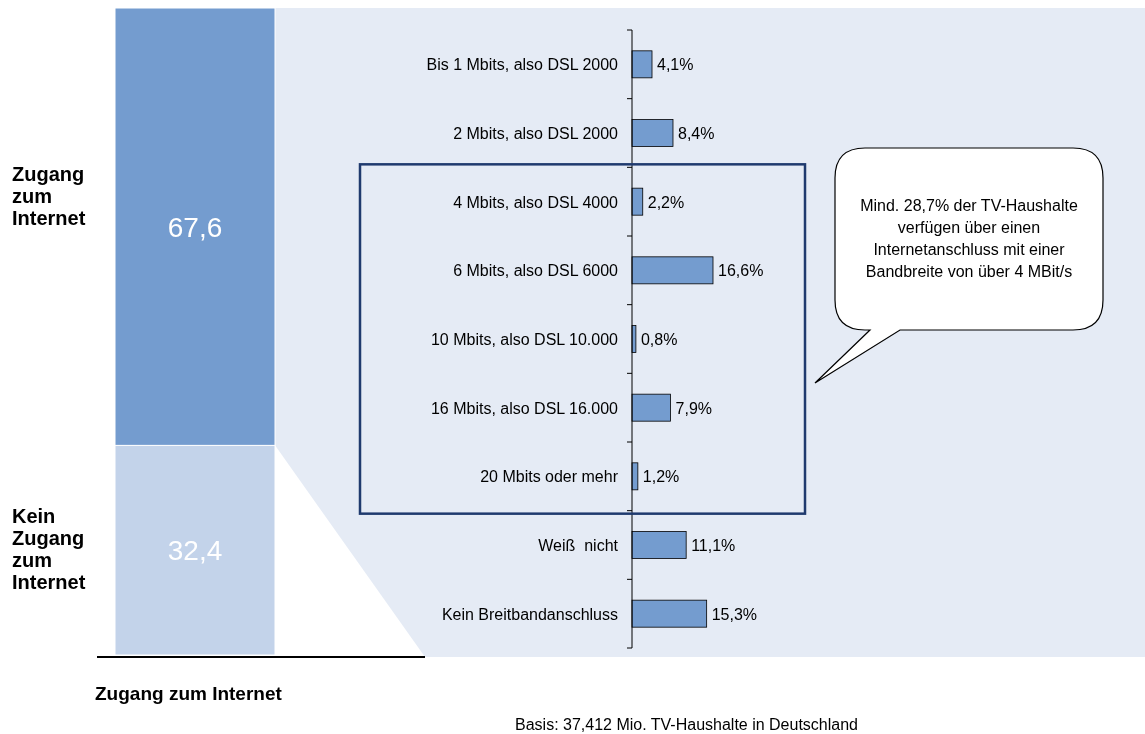  Describe the element at coordinates (578, 545) in the screenshot. I see `y-tick-label: Weiß nicht` at that location.